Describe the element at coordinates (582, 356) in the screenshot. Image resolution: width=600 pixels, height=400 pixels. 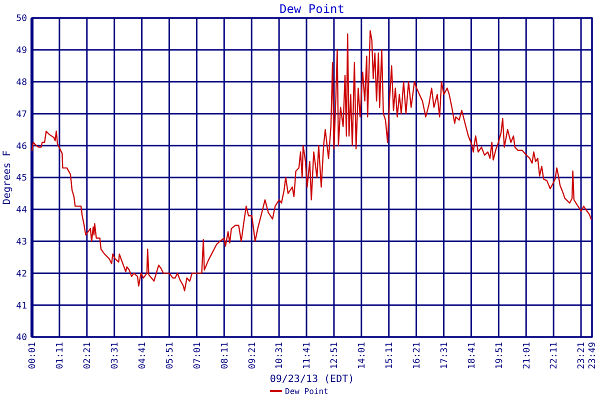
I see `x-tick-label: 23:21` at that location.